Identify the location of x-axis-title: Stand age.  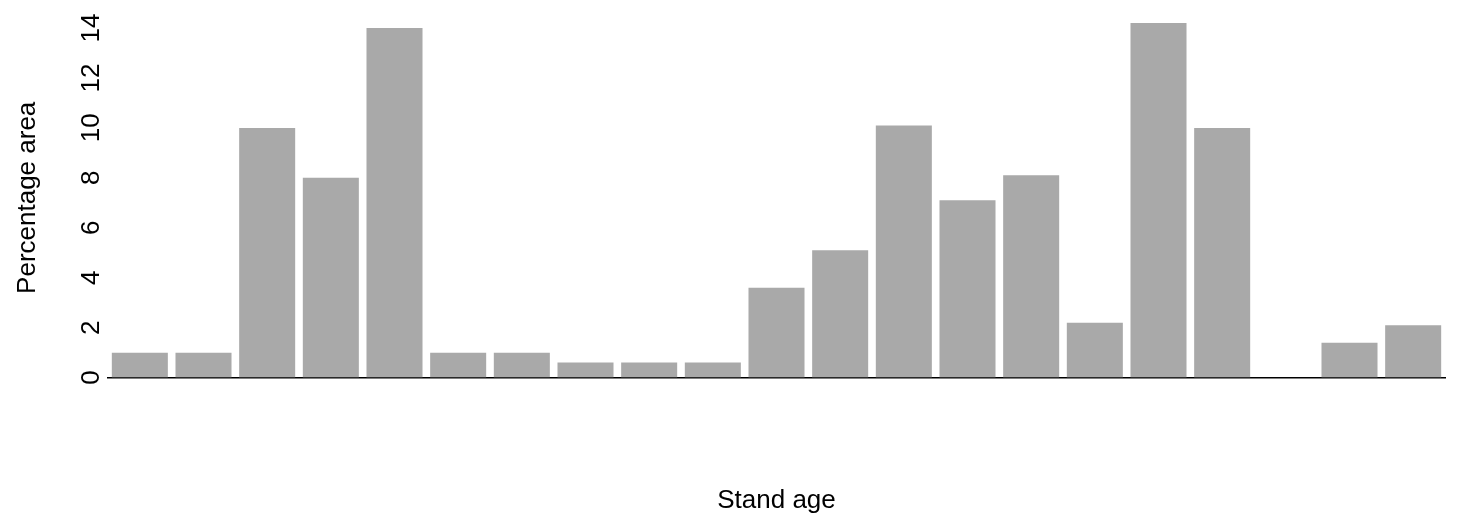
(776, 498).